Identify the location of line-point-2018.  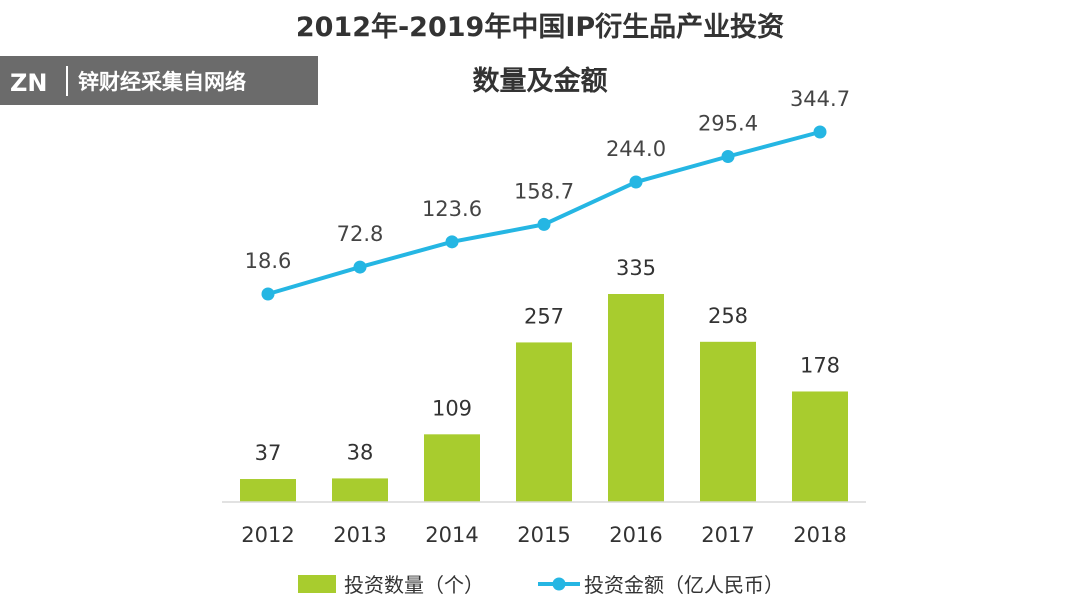
(820, 132).